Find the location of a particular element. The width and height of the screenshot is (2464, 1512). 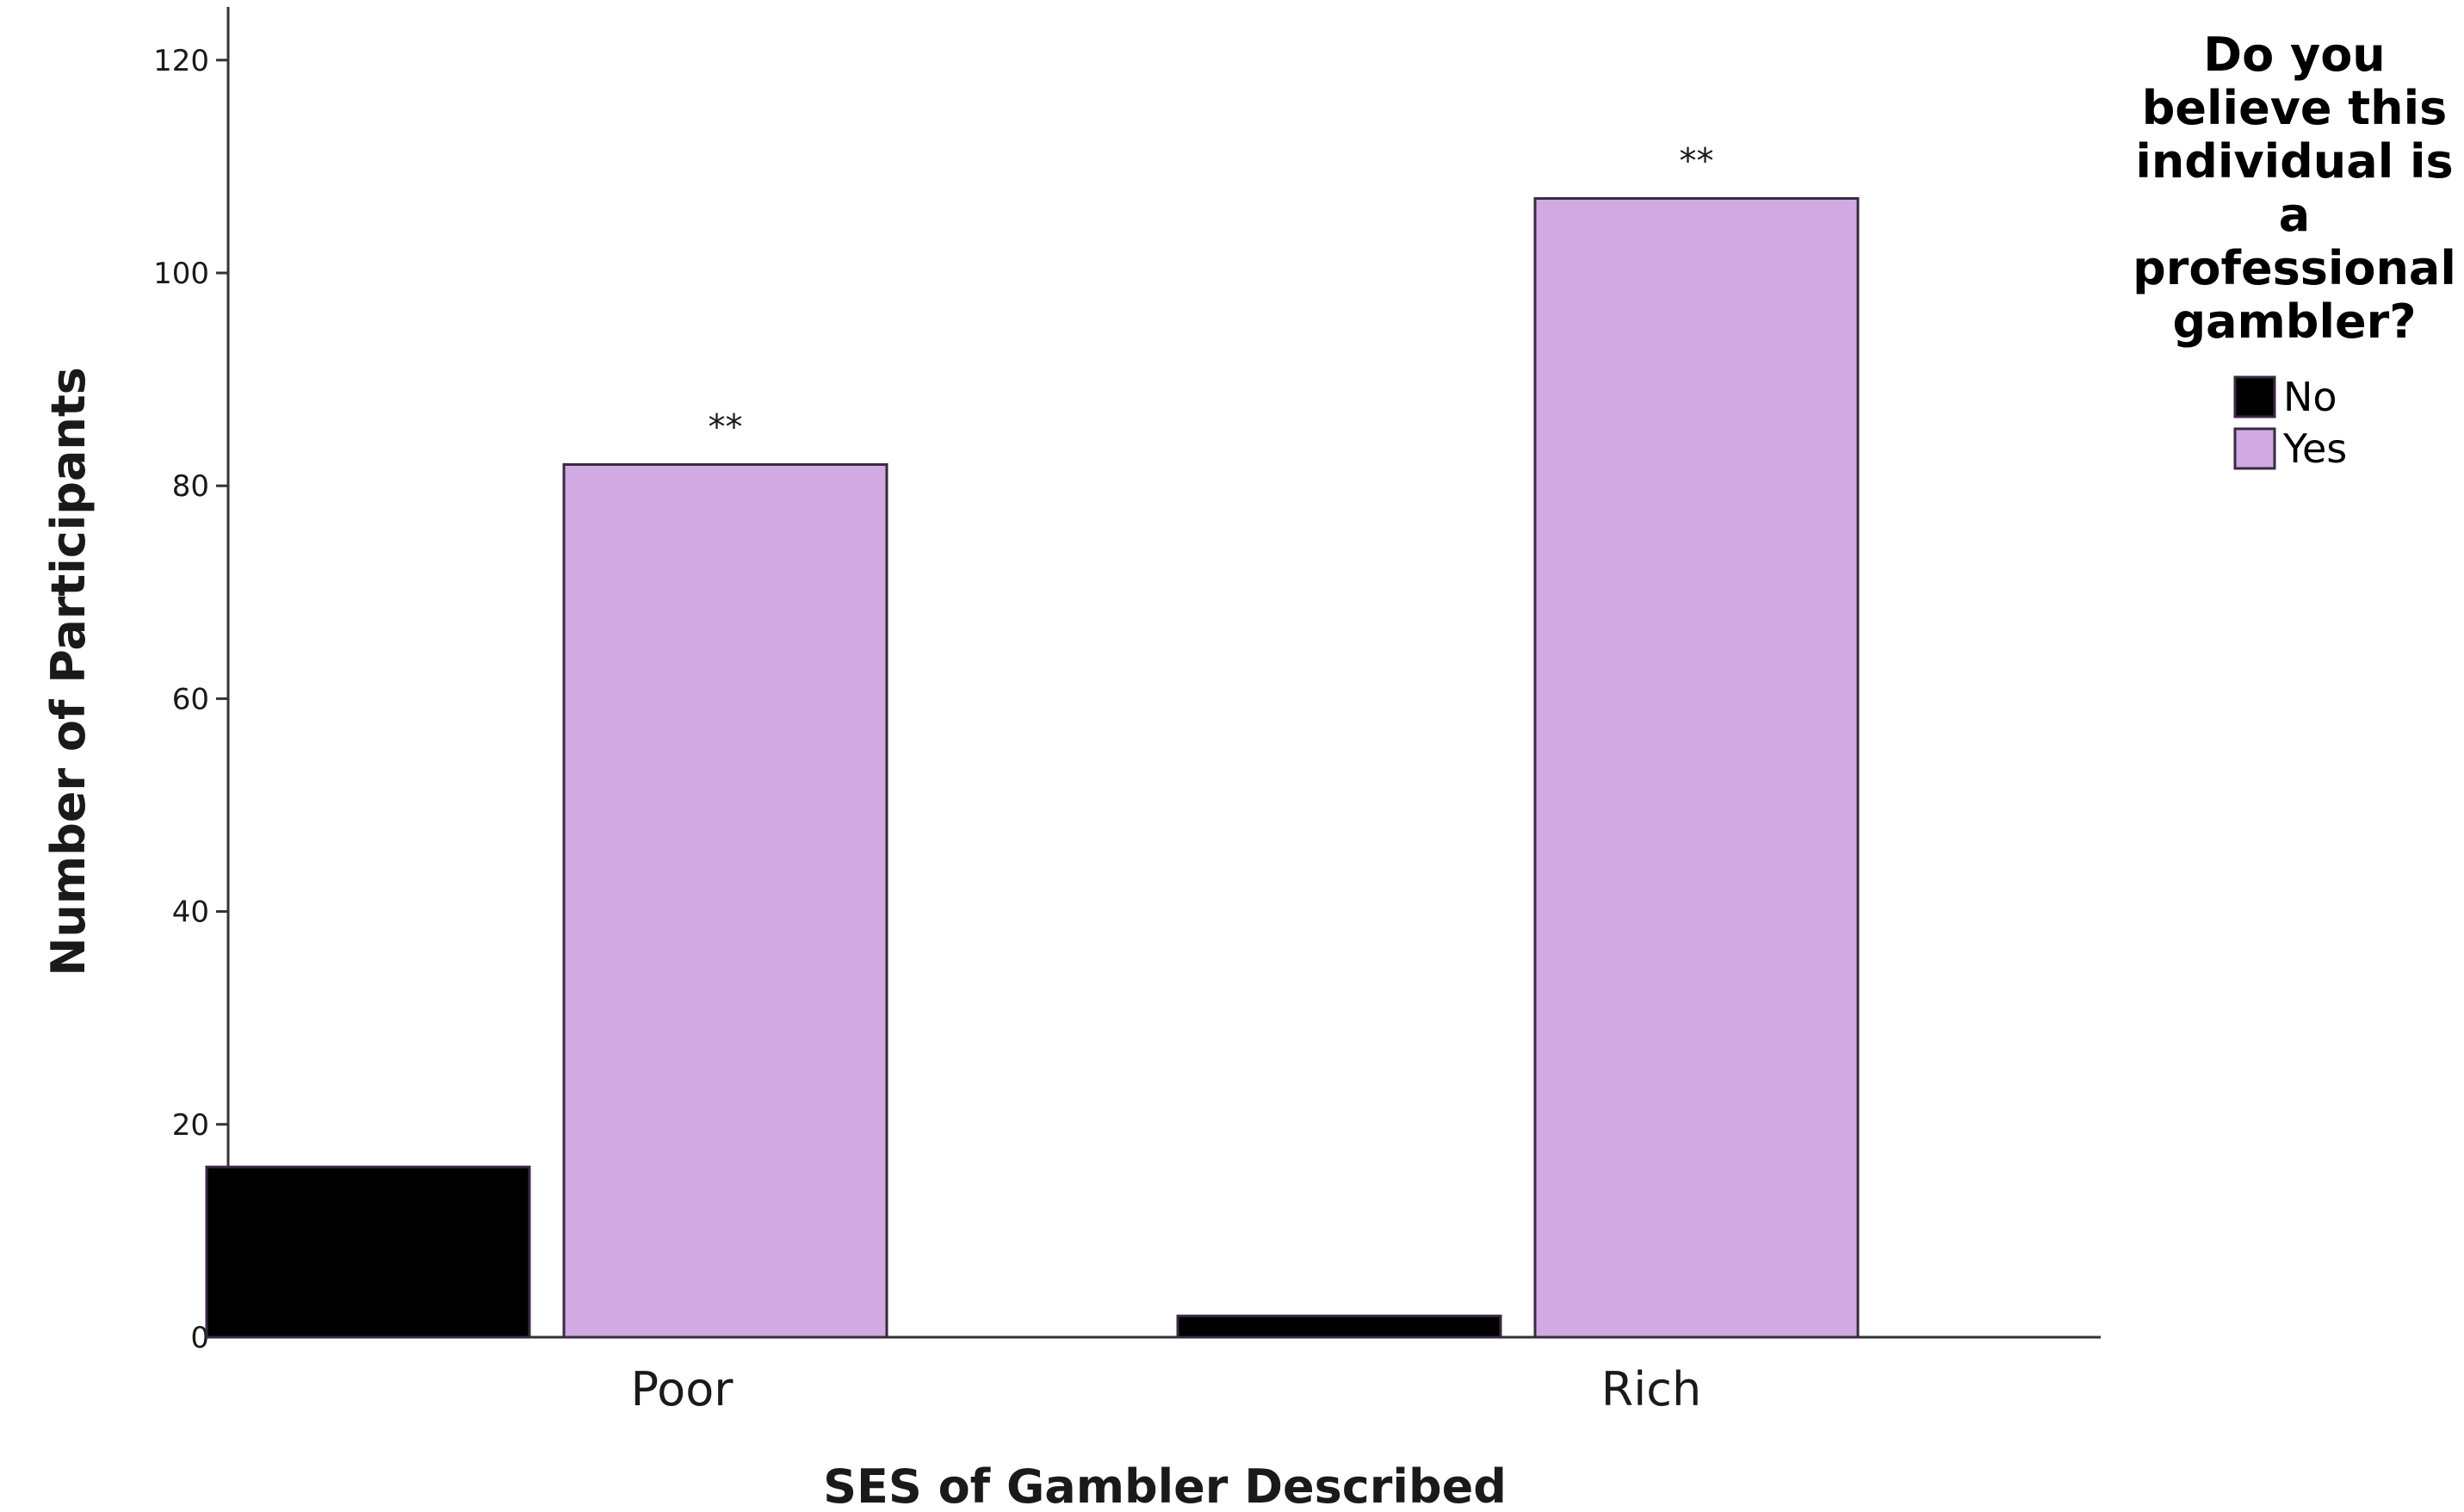

y-ticks: 0 20 40 60 80 100 120 is located at coordinates (190, 699).